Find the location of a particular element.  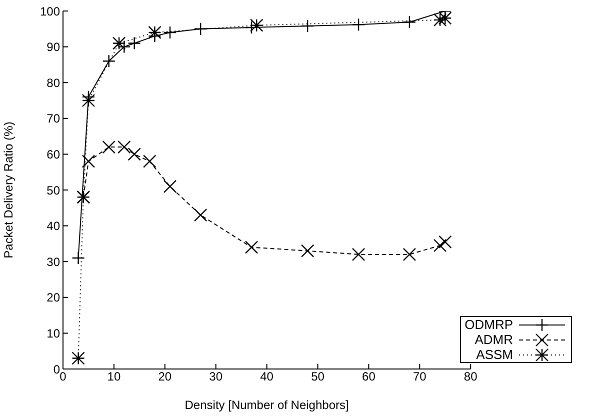

y-tick-label: 70 is located at coordinates (53, 119).